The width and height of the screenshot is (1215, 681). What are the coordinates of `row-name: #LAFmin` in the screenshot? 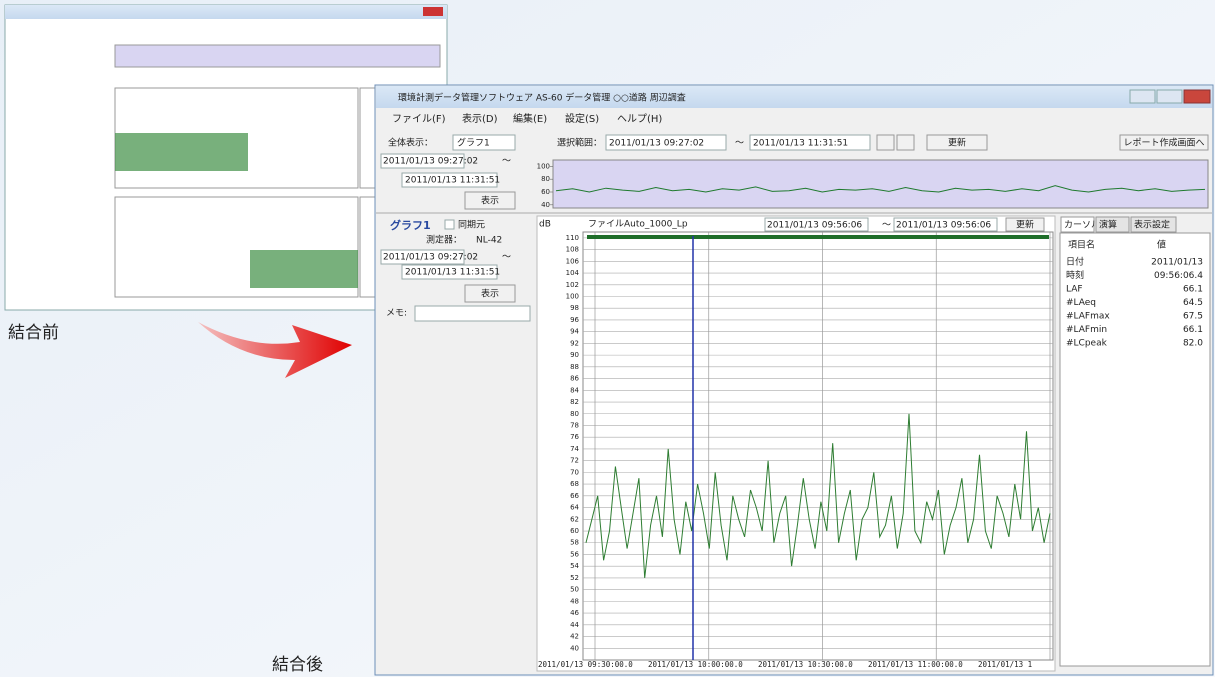 It's located at (1086, 330).